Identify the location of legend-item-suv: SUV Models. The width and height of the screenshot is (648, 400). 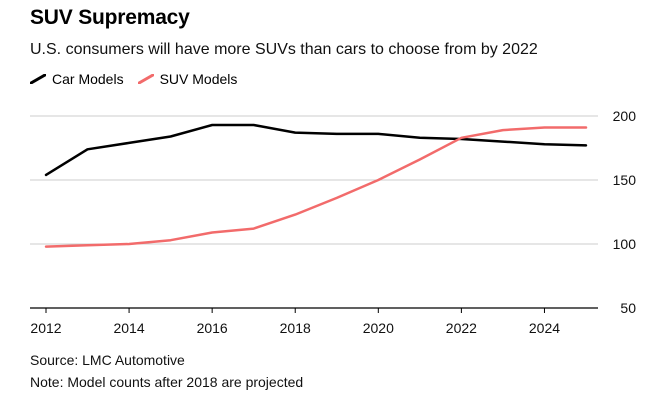
(187, 79).